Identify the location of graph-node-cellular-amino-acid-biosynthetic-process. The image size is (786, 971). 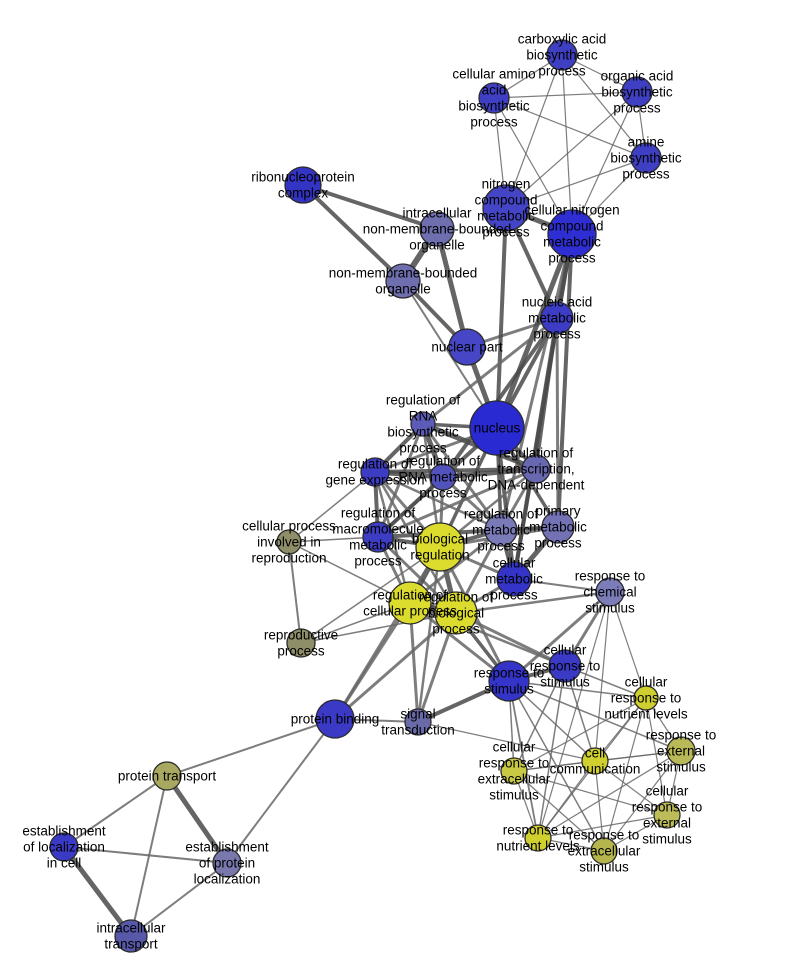
(494, 98).